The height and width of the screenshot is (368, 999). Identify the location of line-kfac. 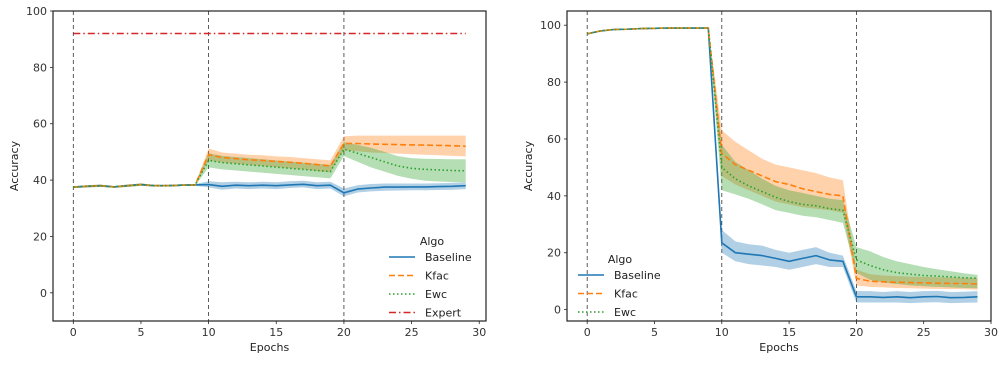
(269, 165).